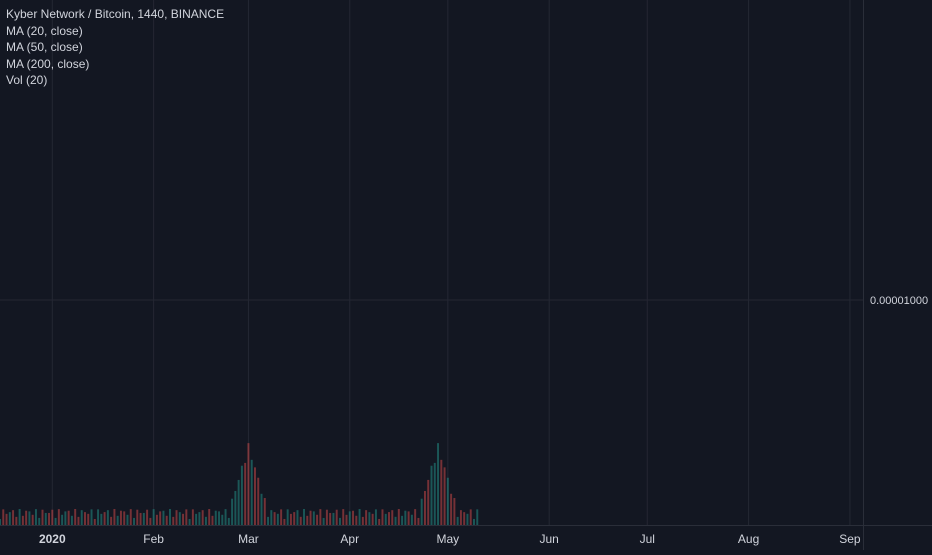 The height and width of the screenshot is (555, 932). Describe the element at coordinates (48, 63) in the screenshot. I see `legend-ma200: MA (200, close)` at that location.